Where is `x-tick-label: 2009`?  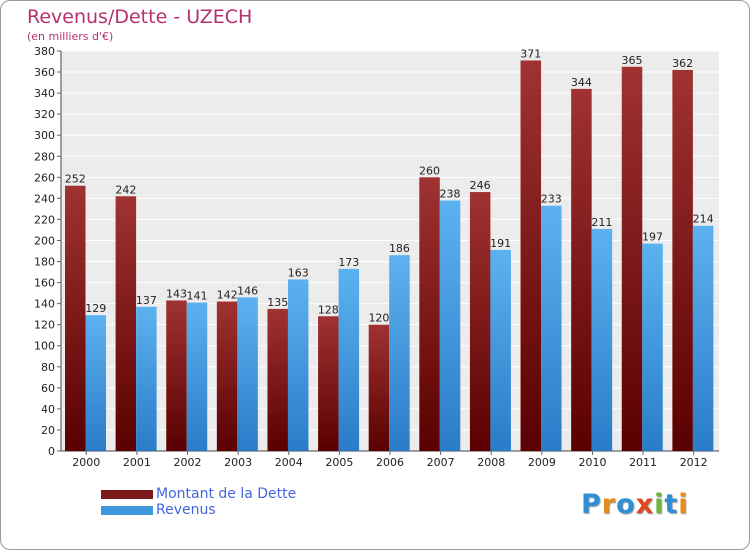
x-tick-label: 2009 is located at coordinates (542, 462).